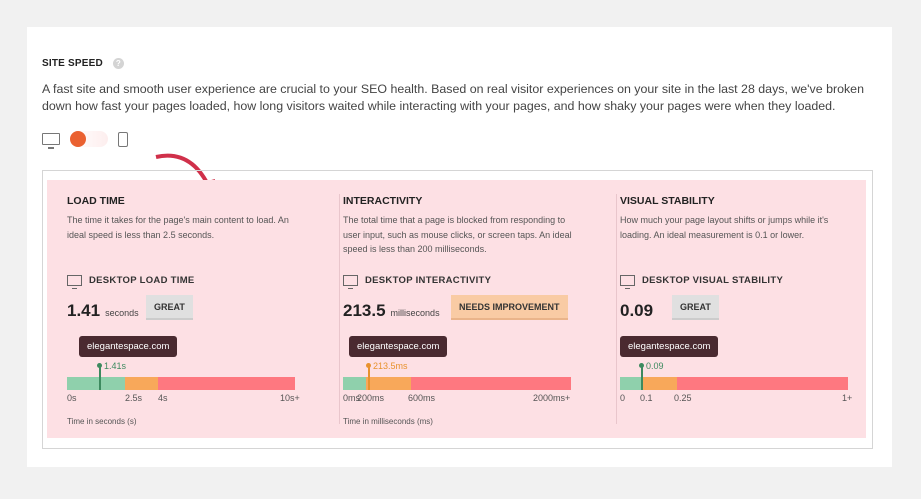 This screenshot has height=499, width=921. I want to click on tick-label: 600ms, so click(422, 398).